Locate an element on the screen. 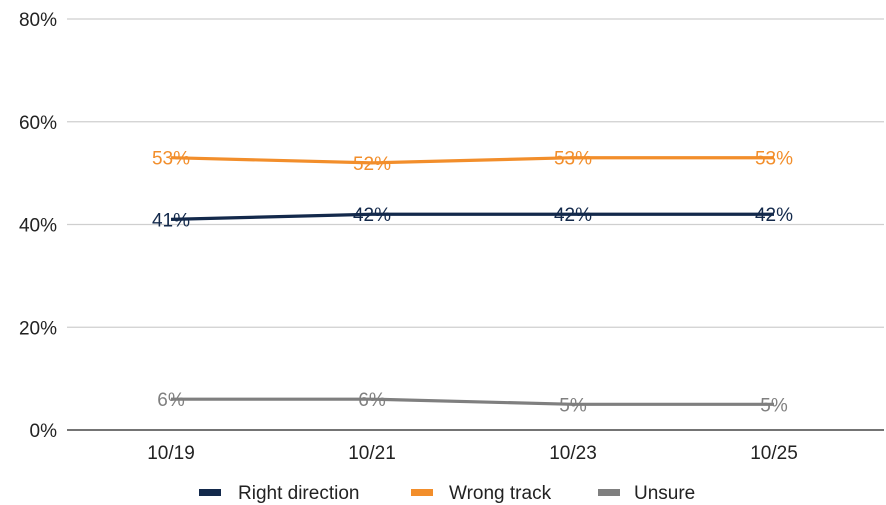 The image size is (886, 505). legend-label: Unsure is located at coordinates (664, 493).